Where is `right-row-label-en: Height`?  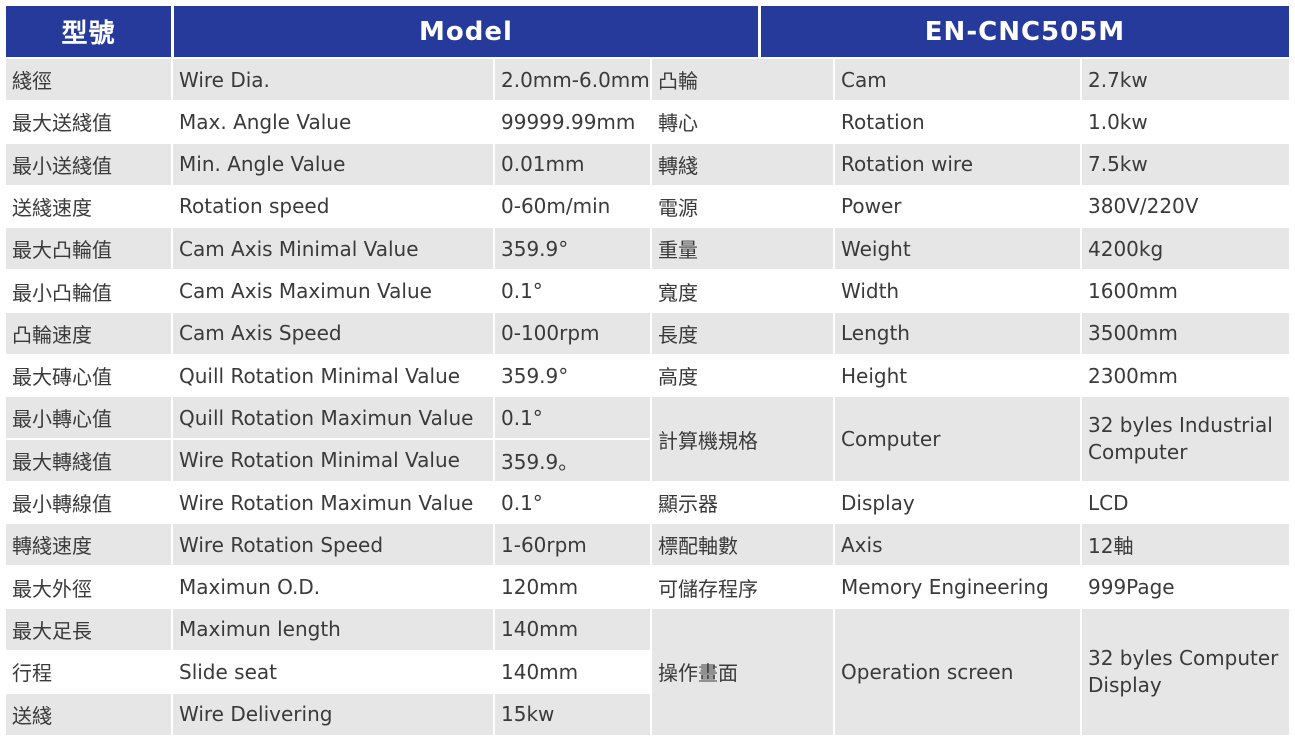 right-row-label-en: Height is located at coordinates (957, 376).